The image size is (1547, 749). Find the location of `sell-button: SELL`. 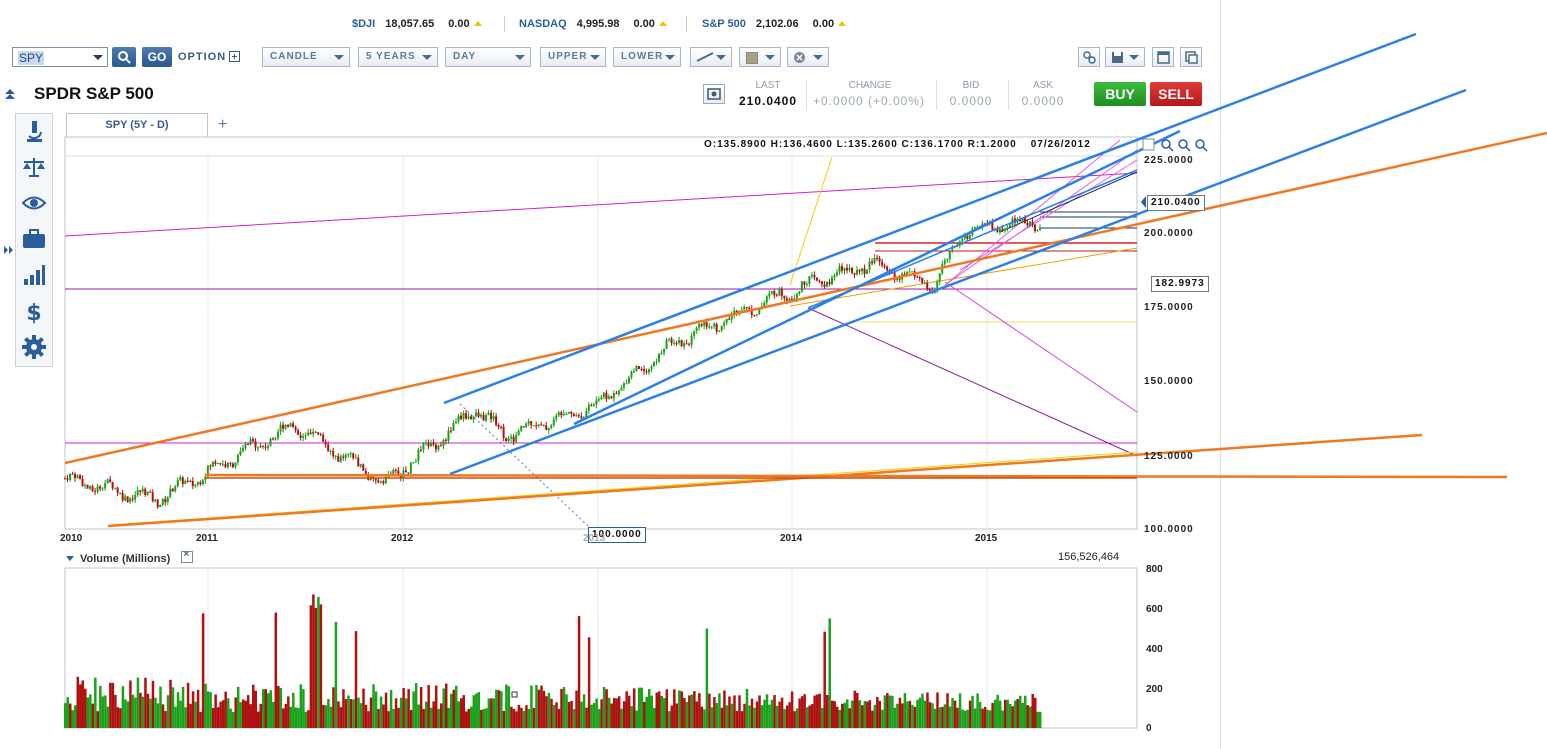

sell-button: SELL is located at coordinates (1176, 94).